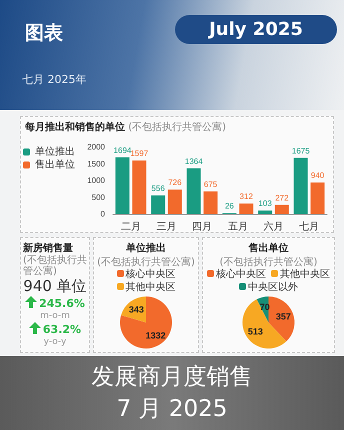  What do you see at coordinates (229, 206) in the screenshot?
I see `data-label: 26` at bounding box center [229, 206].